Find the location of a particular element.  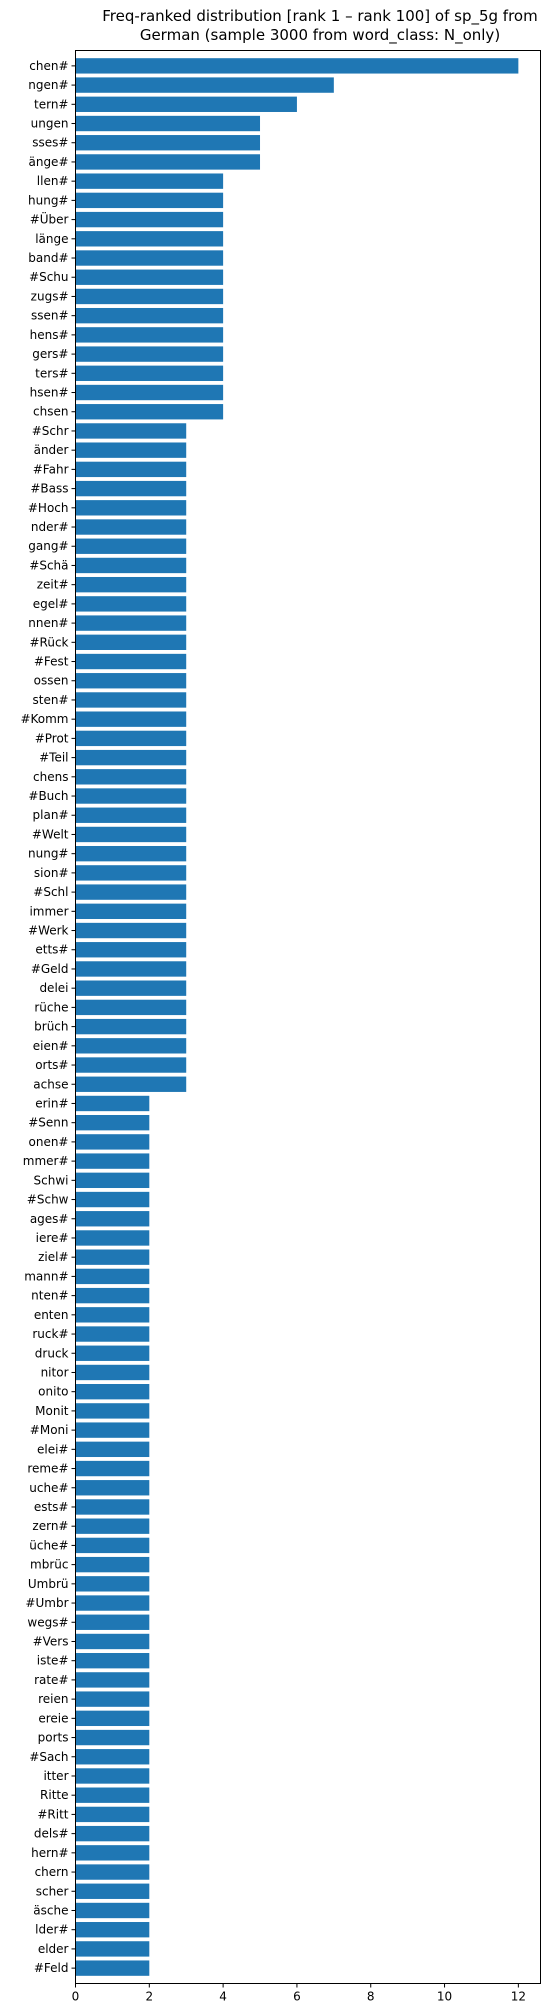

category-label: mann# is located at coordinates (46, 1276).